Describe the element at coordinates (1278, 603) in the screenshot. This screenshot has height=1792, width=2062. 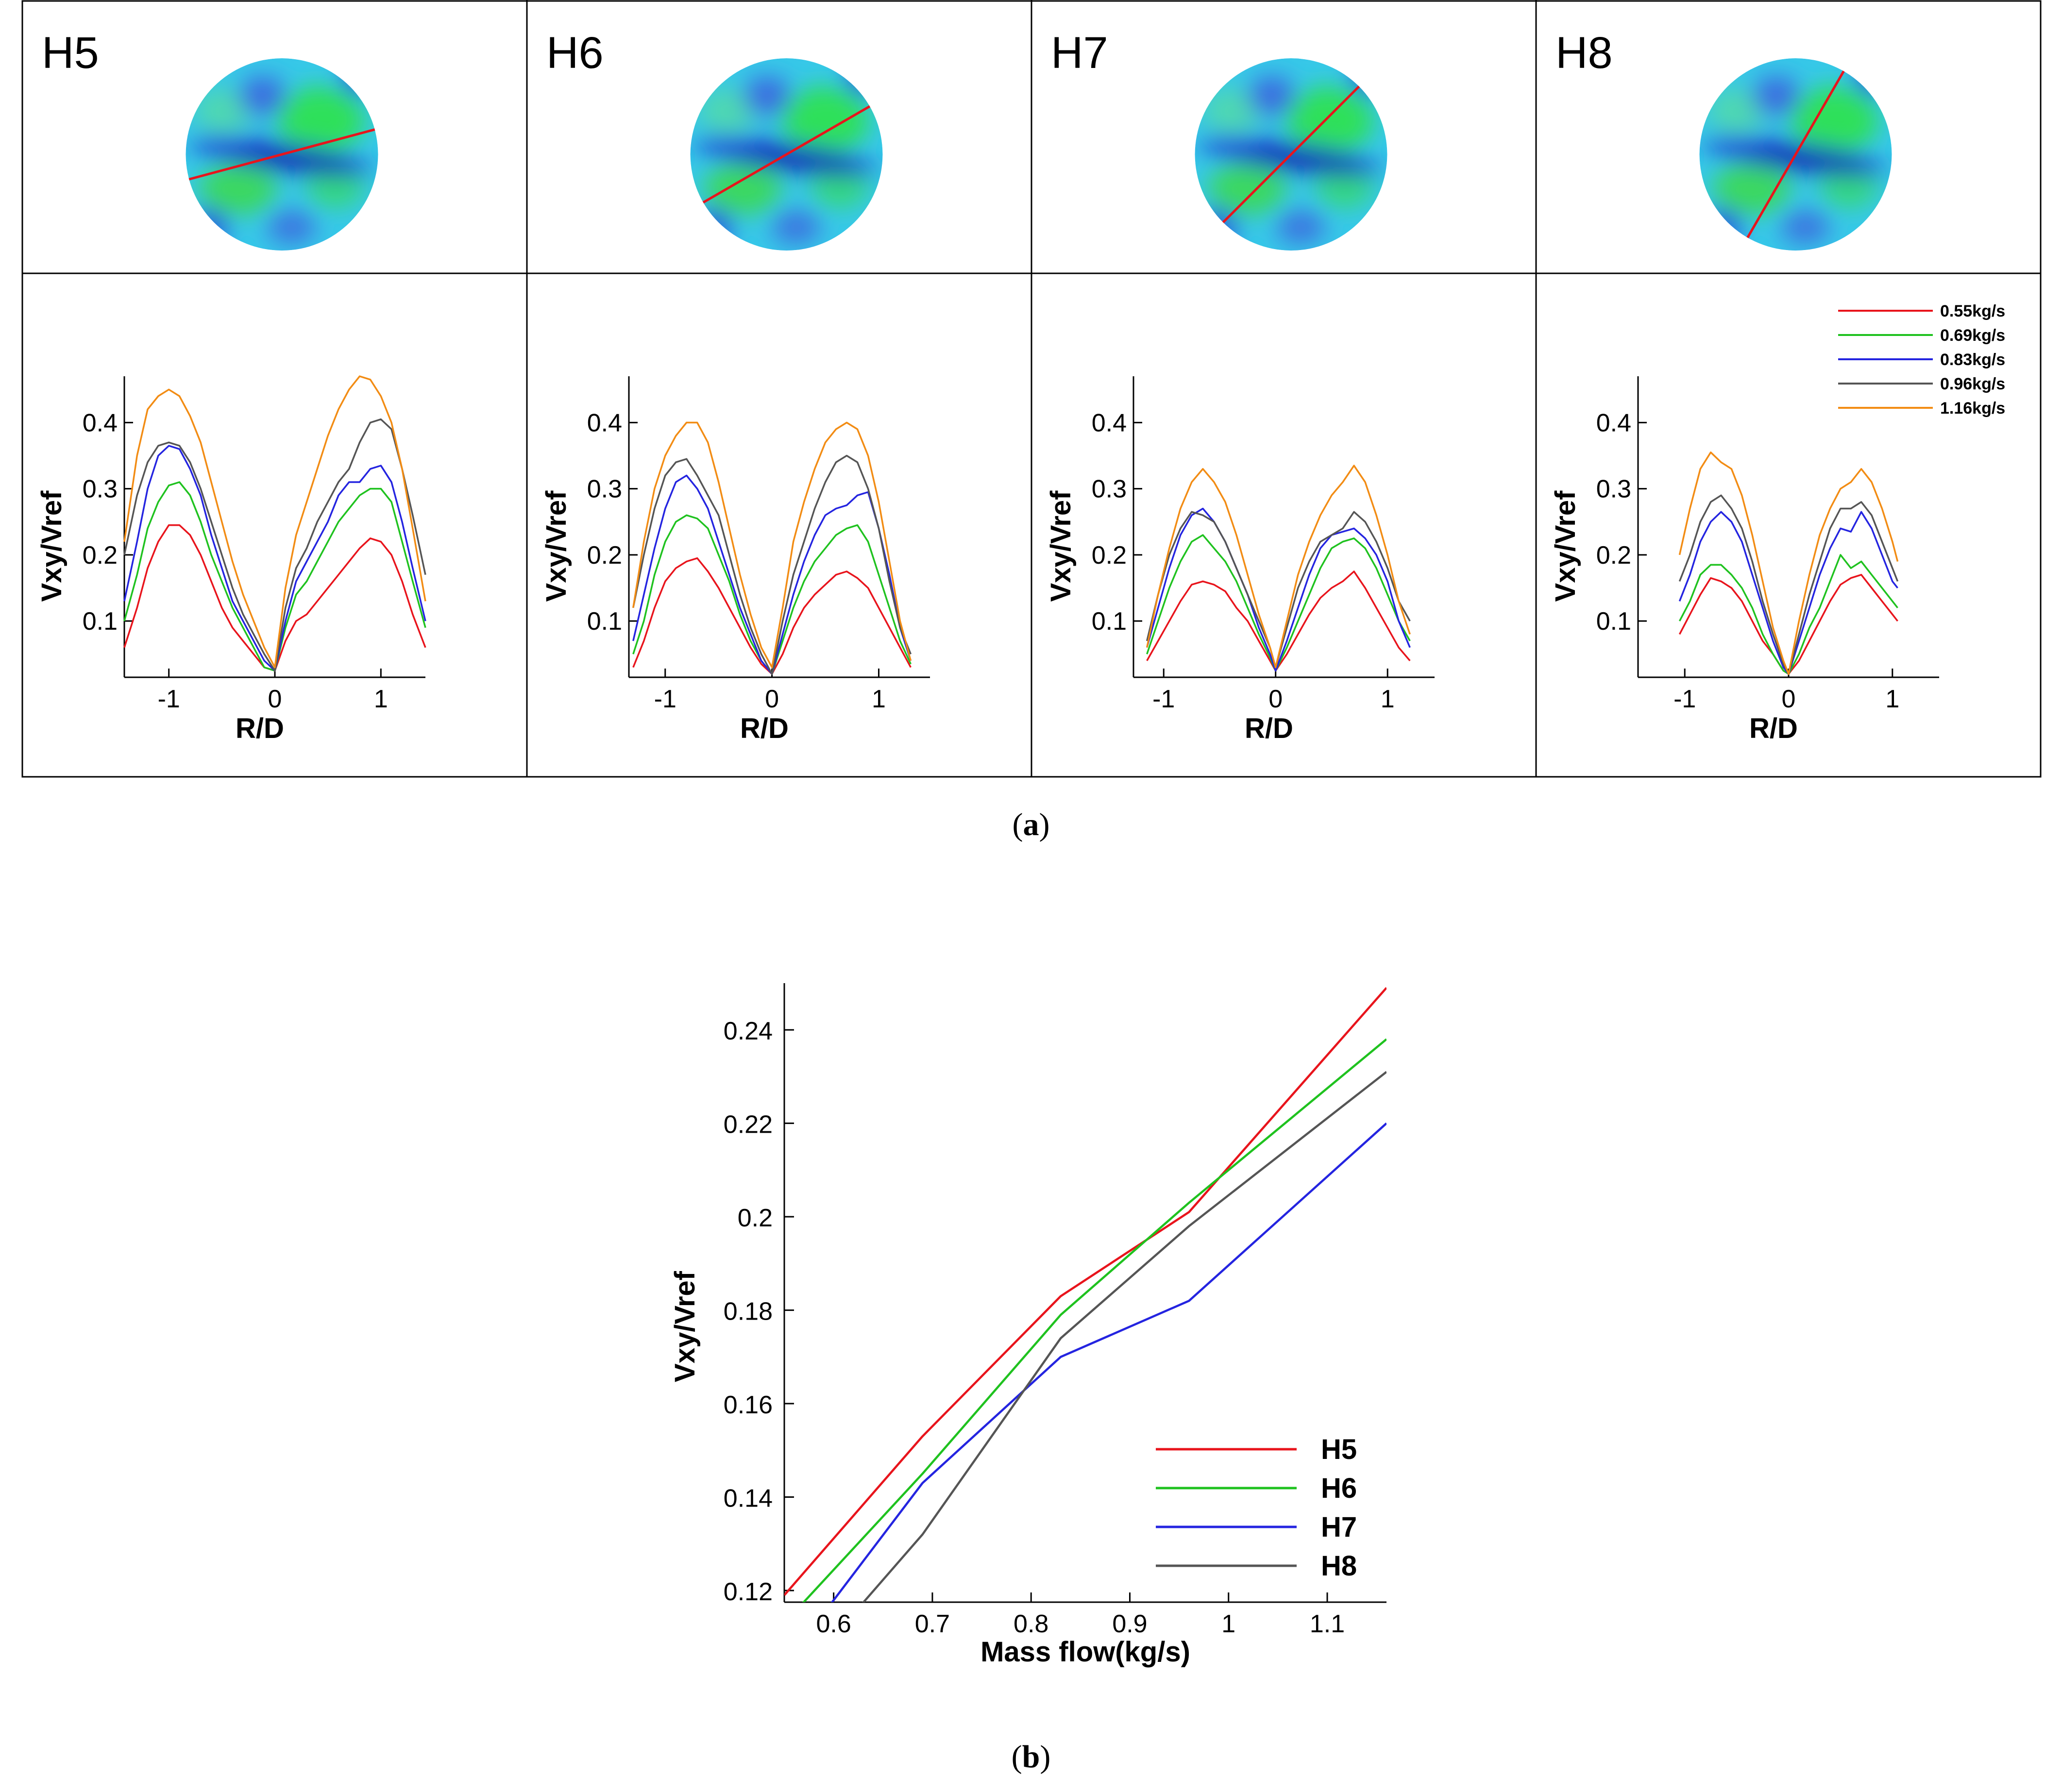
I see `series-line-0.69kg/s` at that location.